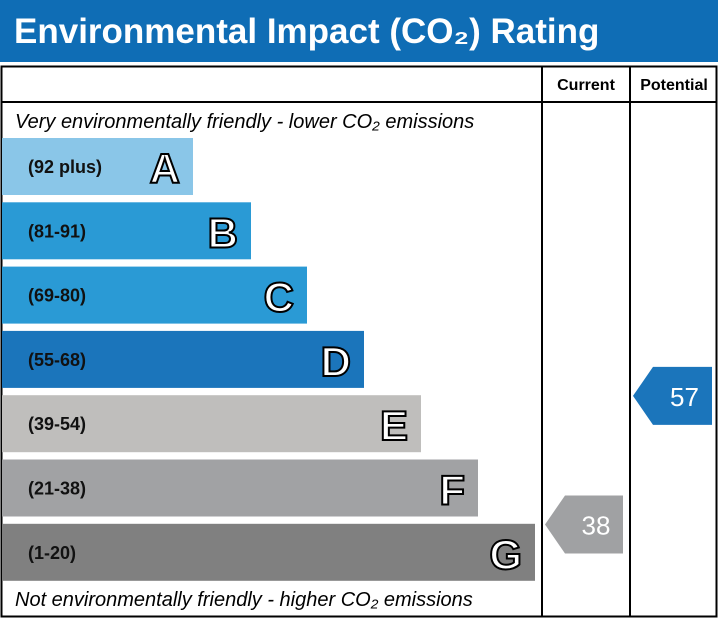 Image resolution: width=718 pixels, height=619 pixels. Describe the element at coordinates (126, 231) in the screenshot. I see `band-bar-b` at that location.